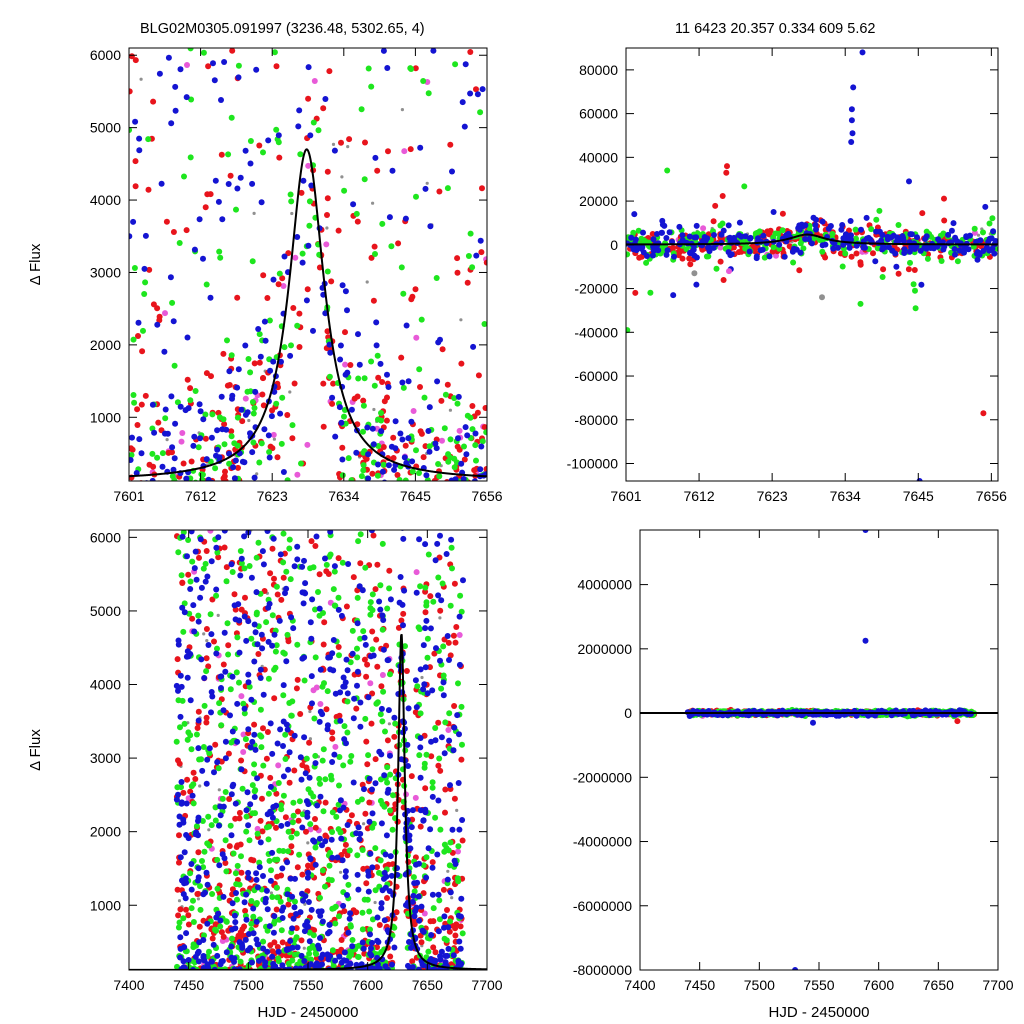 This screenshot has height=1024, width=1024. I want to click on y-tick-label: 6000, so click(105, 55).